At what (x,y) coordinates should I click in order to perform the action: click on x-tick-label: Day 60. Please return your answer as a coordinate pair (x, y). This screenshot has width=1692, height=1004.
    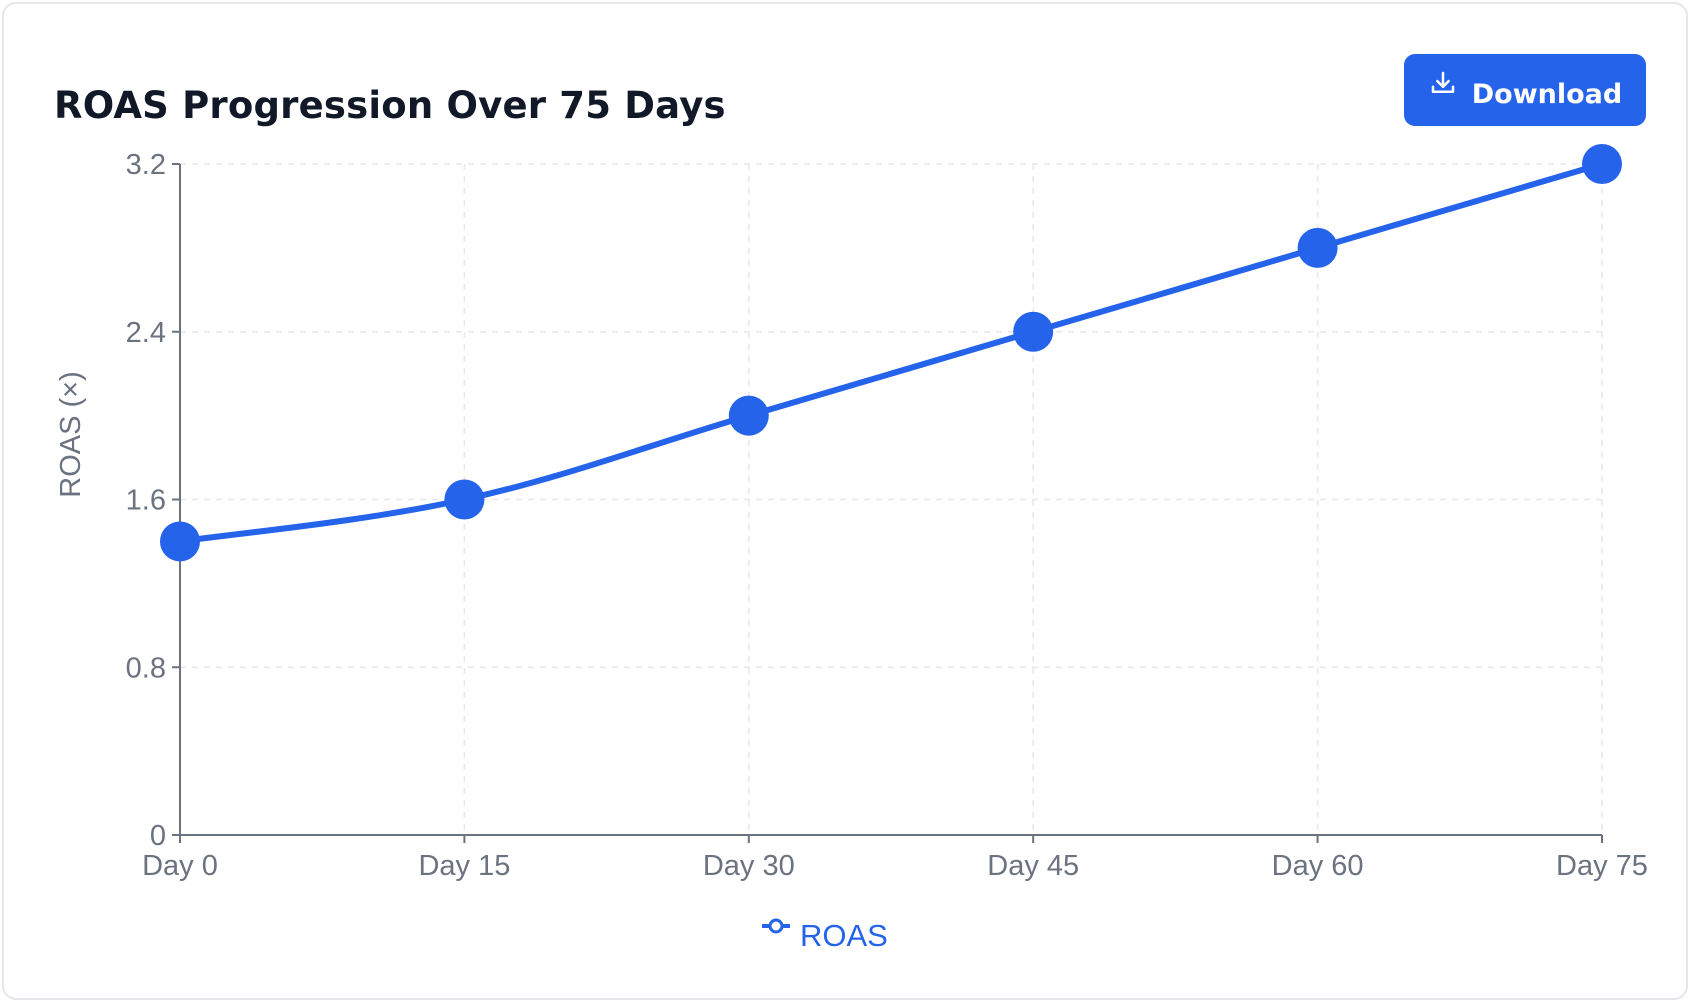
    Looking at the image, I should click on (1318, 866).